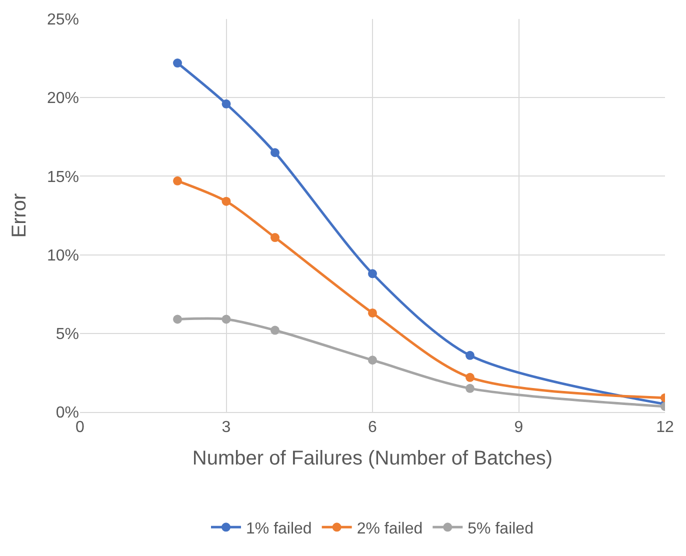  What do you see at coordinates (80, 427) in the screenshot?
I see `x-tick-label: 0` at bounding box center [80, 427].